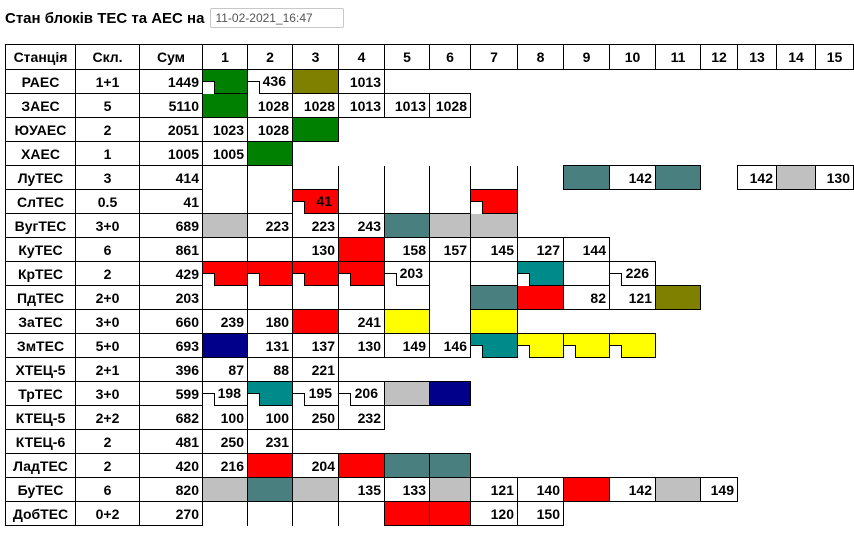 This screenshot has width=854, height=558. Describe the element at coordinates (225, 441) in the screenshot. I see `unit-cell: 250` at that location.